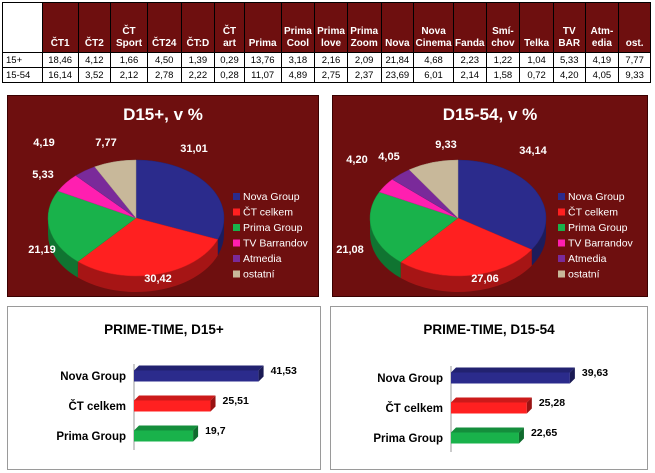  Describe the element at coordinates (569, 27) in the screenshot. I see `column-header: TV BAR` at that location.